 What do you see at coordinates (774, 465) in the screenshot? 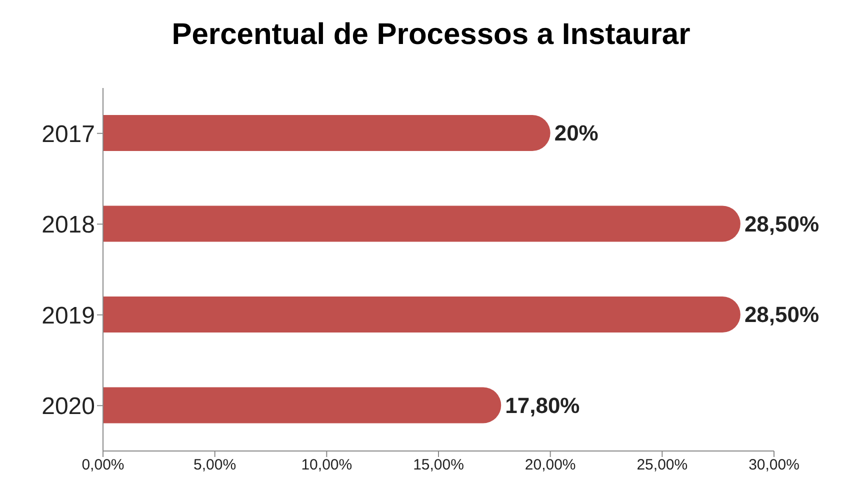
I see `x-tick-label: 30,00%` at bounding box center [774, 465].